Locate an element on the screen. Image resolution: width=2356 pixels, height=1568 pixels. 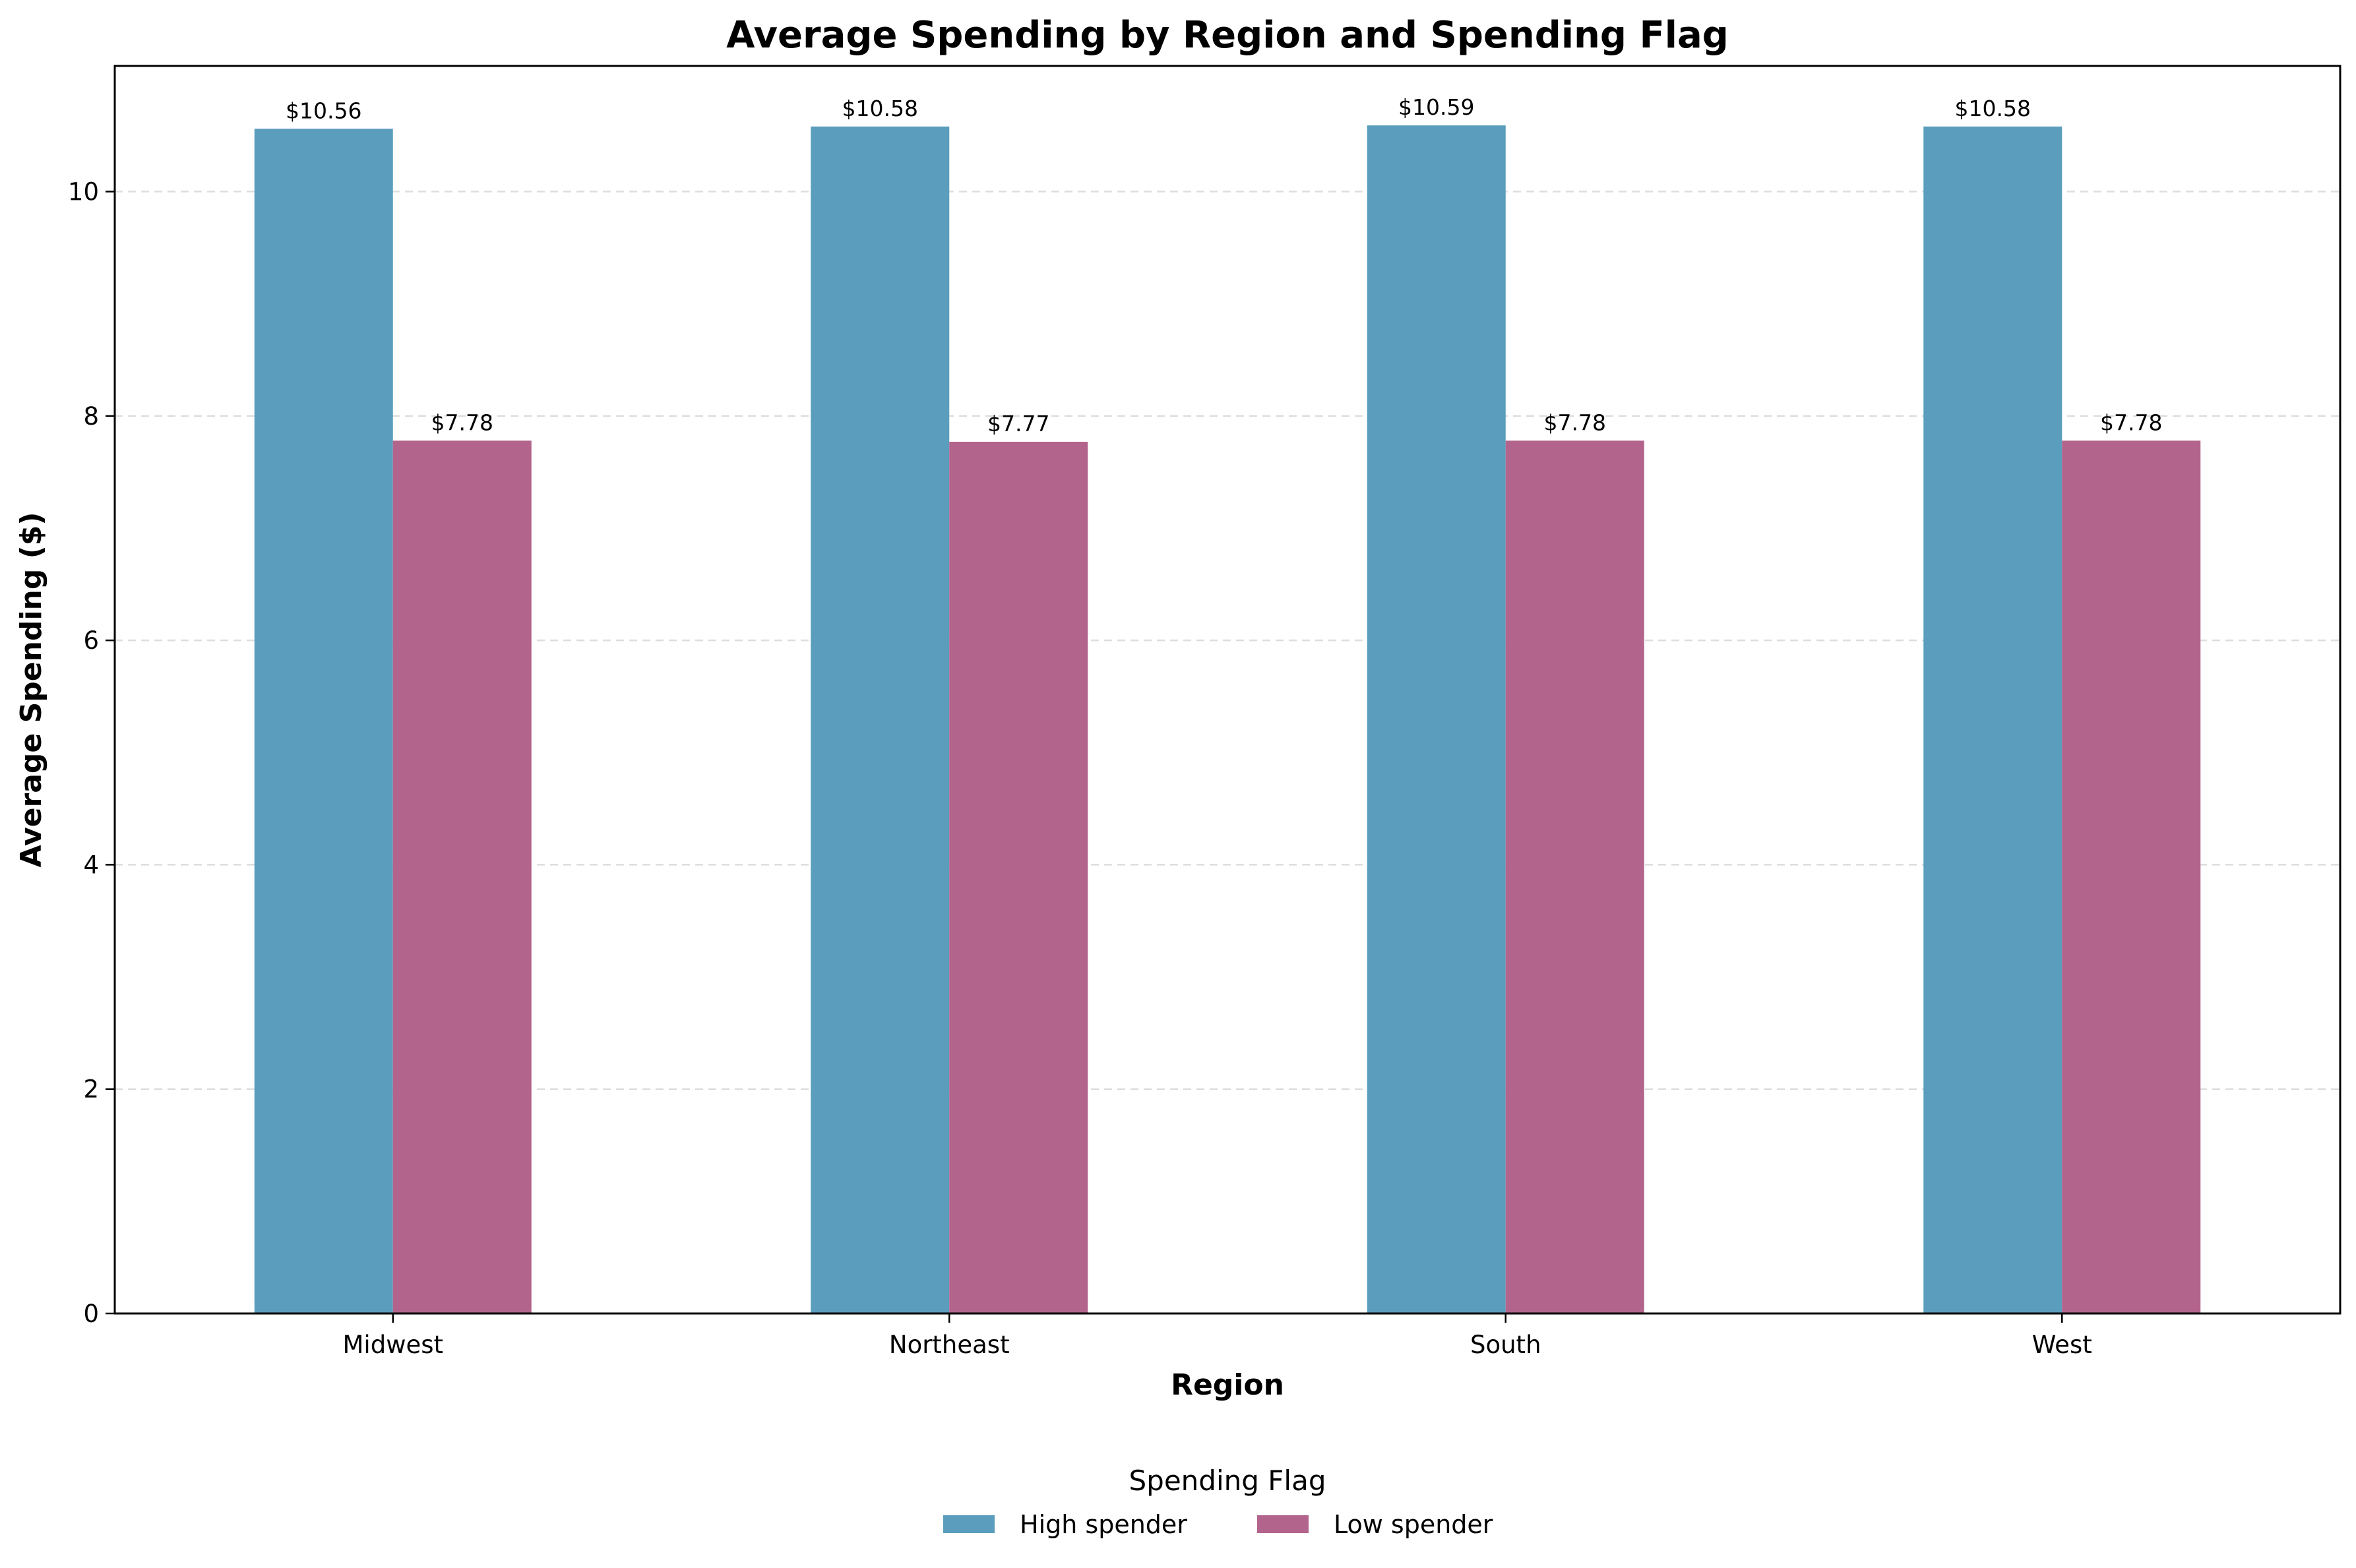
x-tick-label-west: West is located at coordinates (2062, 1345).